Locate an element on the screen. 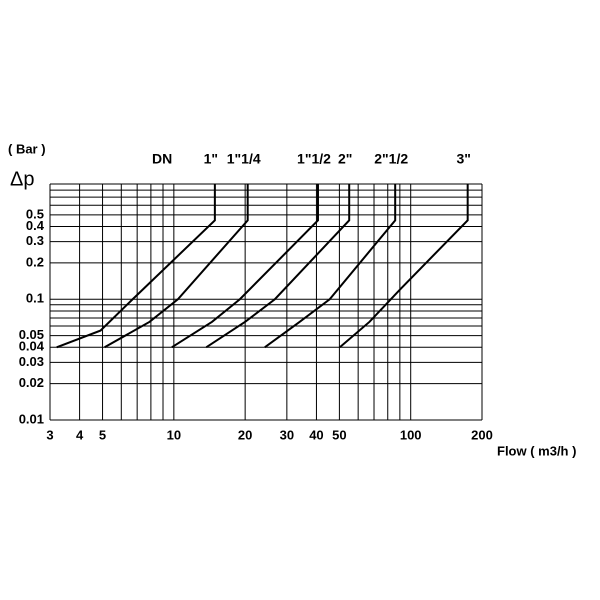 The image size is (600, 600). x-label: Flow ( m3/h ) is located at coordinates (536, 450).